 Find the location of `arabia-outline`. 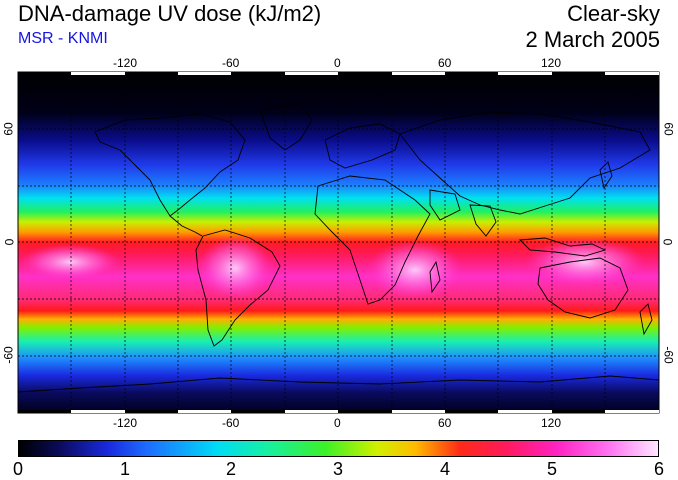

arabia-outline is located at coordinates (445, 205).